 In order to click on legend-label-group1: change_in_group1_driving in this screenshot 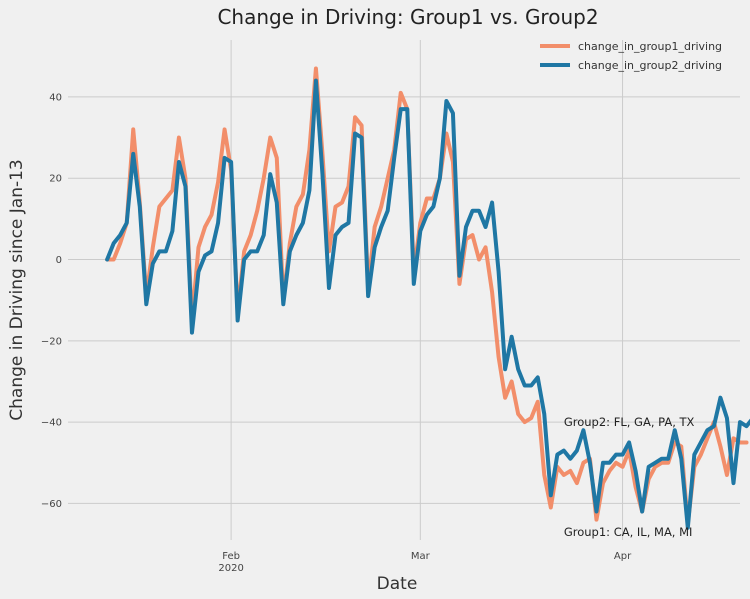, I will do `click(650, 46)`.